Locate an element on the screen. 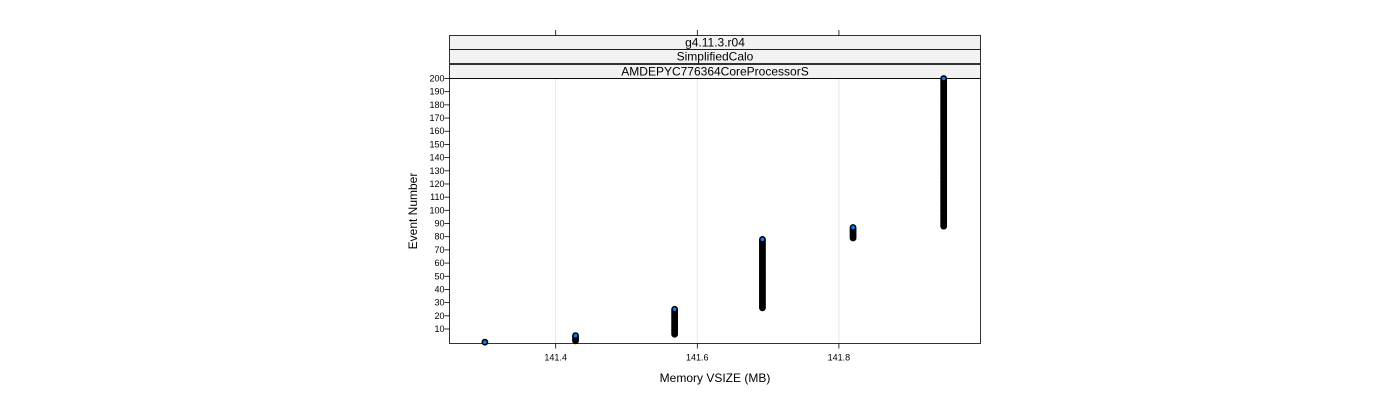  y-tick-label: 200 is located at coordinates (436, 79).